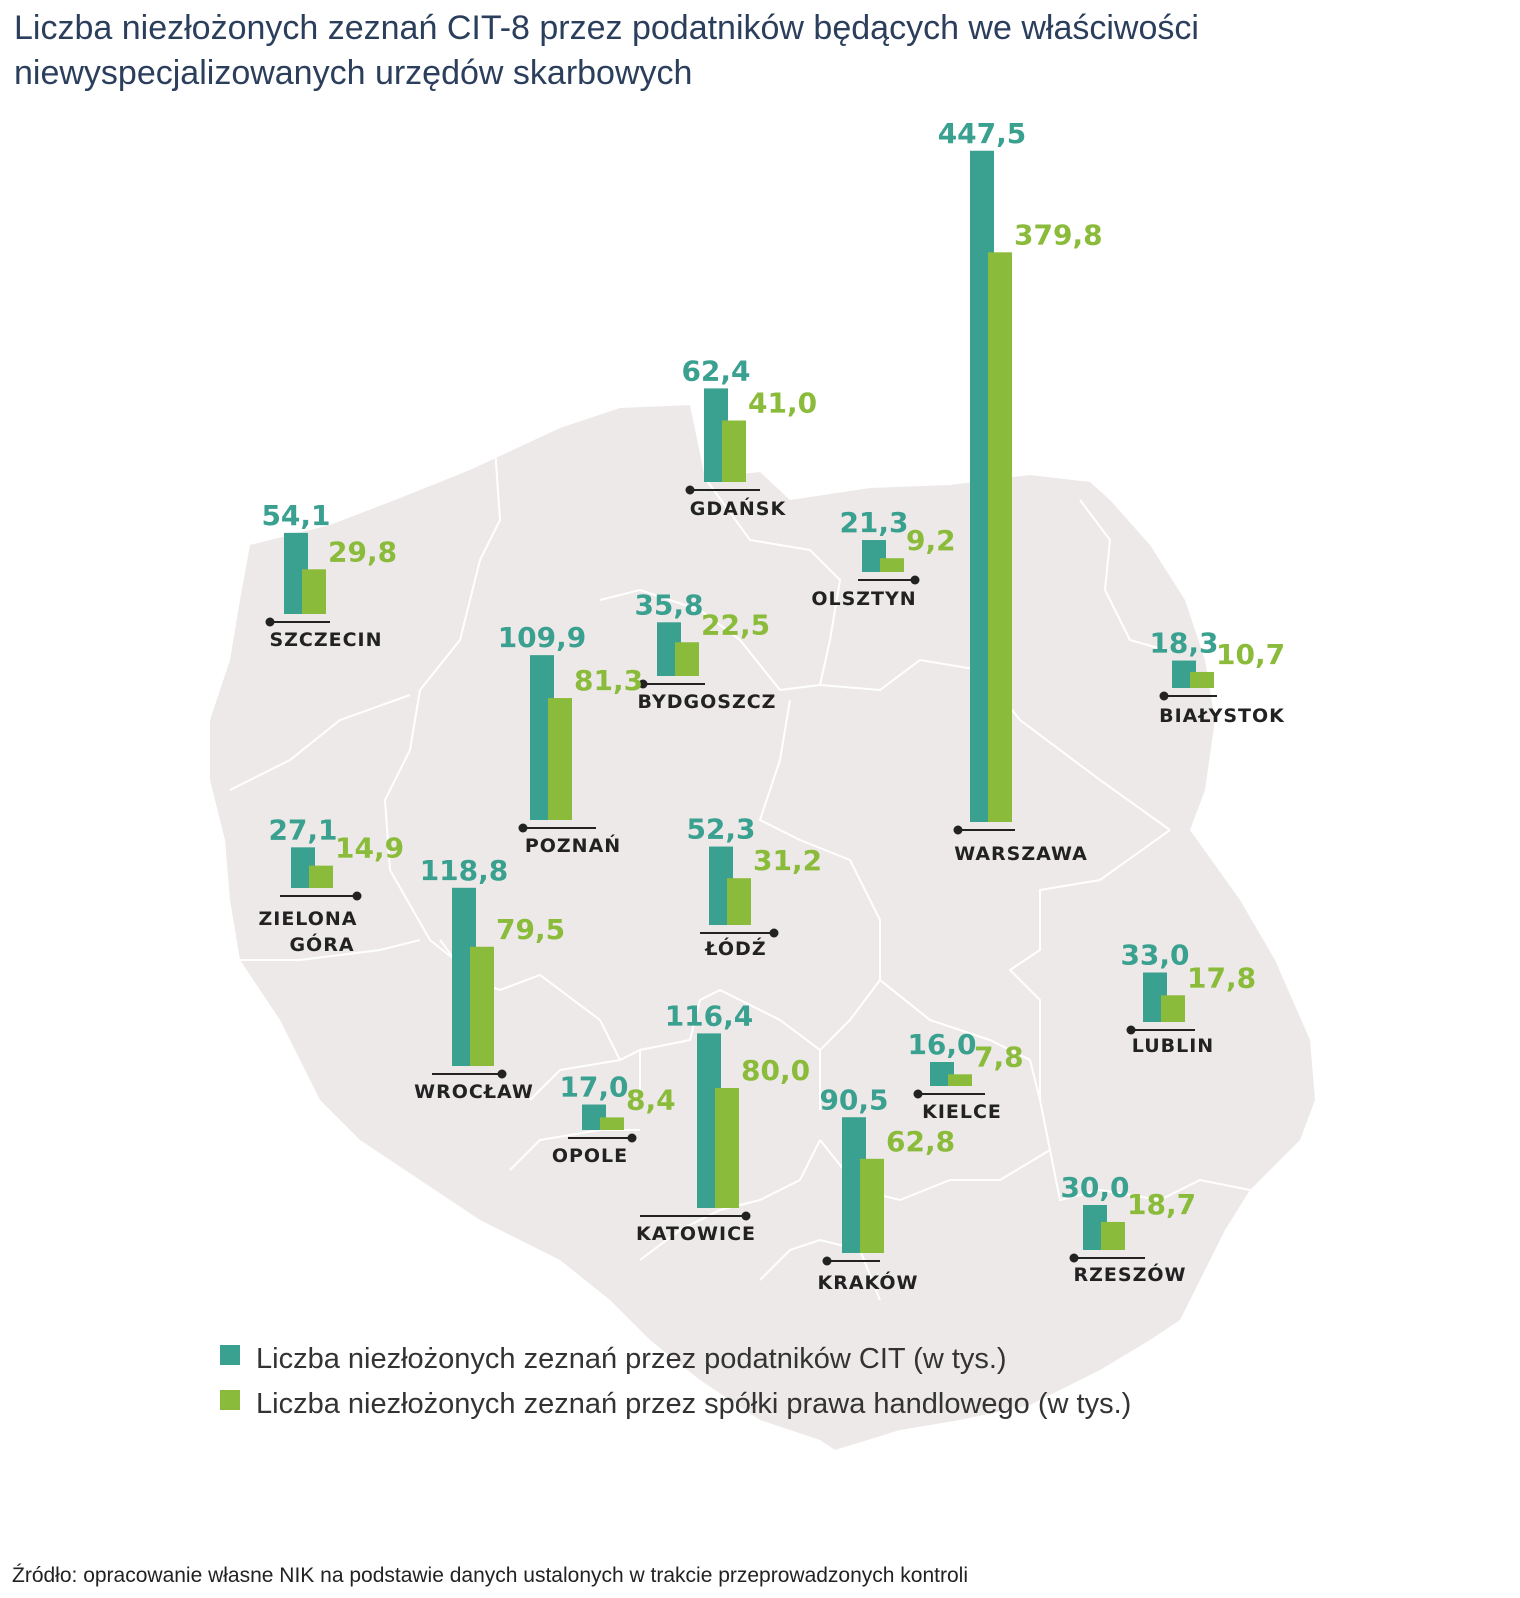 This screenshot has width=1520, height=1598. What do you see at coordinates (230, 1355) in the screenshot?
I see `legend-swatch-cit` at bounding box center [230, 1355].